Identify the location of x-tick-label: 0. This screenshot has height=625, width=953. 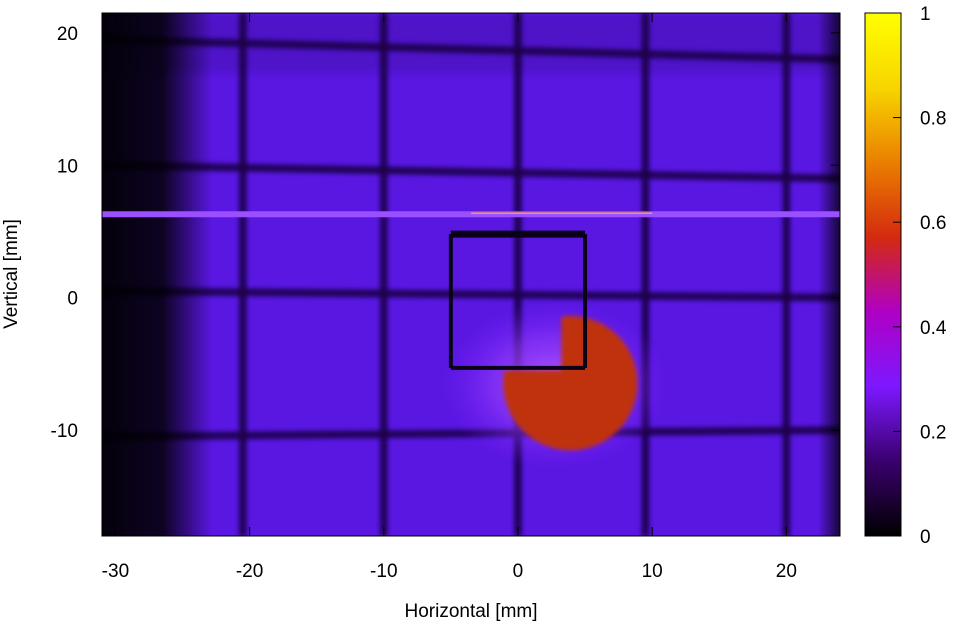
(518, 571).